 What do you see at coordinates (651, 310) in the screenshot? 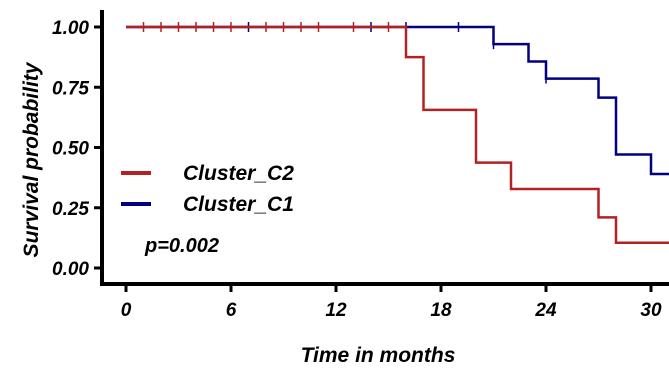
I see `x-tick-label: 30` at bounding box center [651, 310].